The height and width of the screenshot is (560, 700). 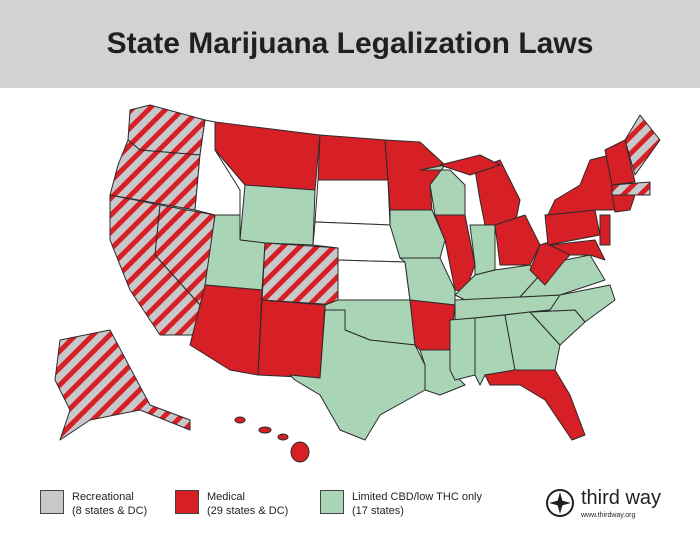 I want to click on logo-name: third way, so click(x=621, y=498).